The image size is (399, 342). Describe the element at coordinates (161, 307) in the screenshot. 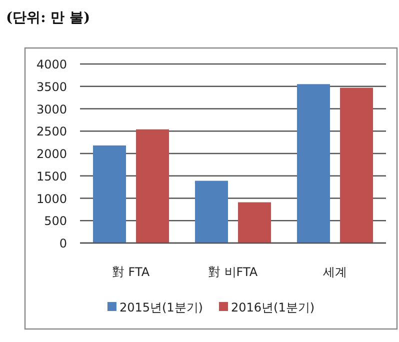

I see `legend-label: 2015년(1분기)` at that location.